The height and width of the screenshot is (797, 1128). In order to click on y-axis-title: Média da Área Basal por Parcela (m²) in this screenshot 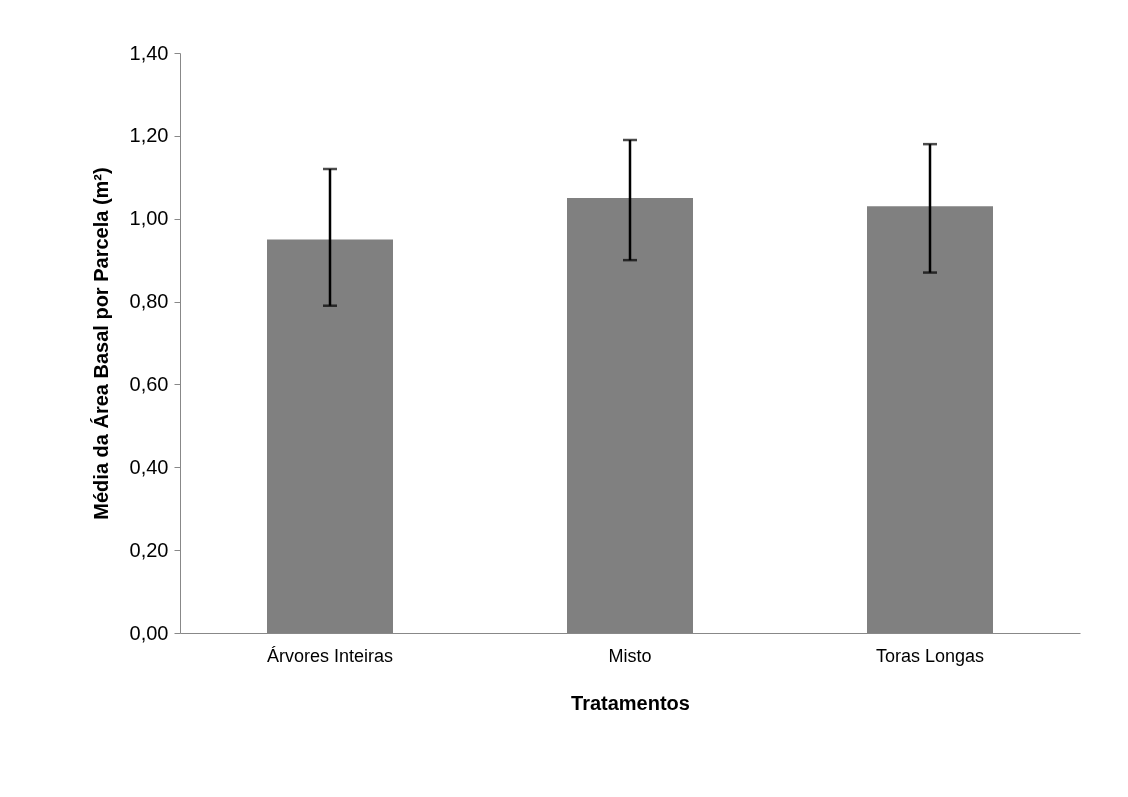, I will do `click(100, 343)`.